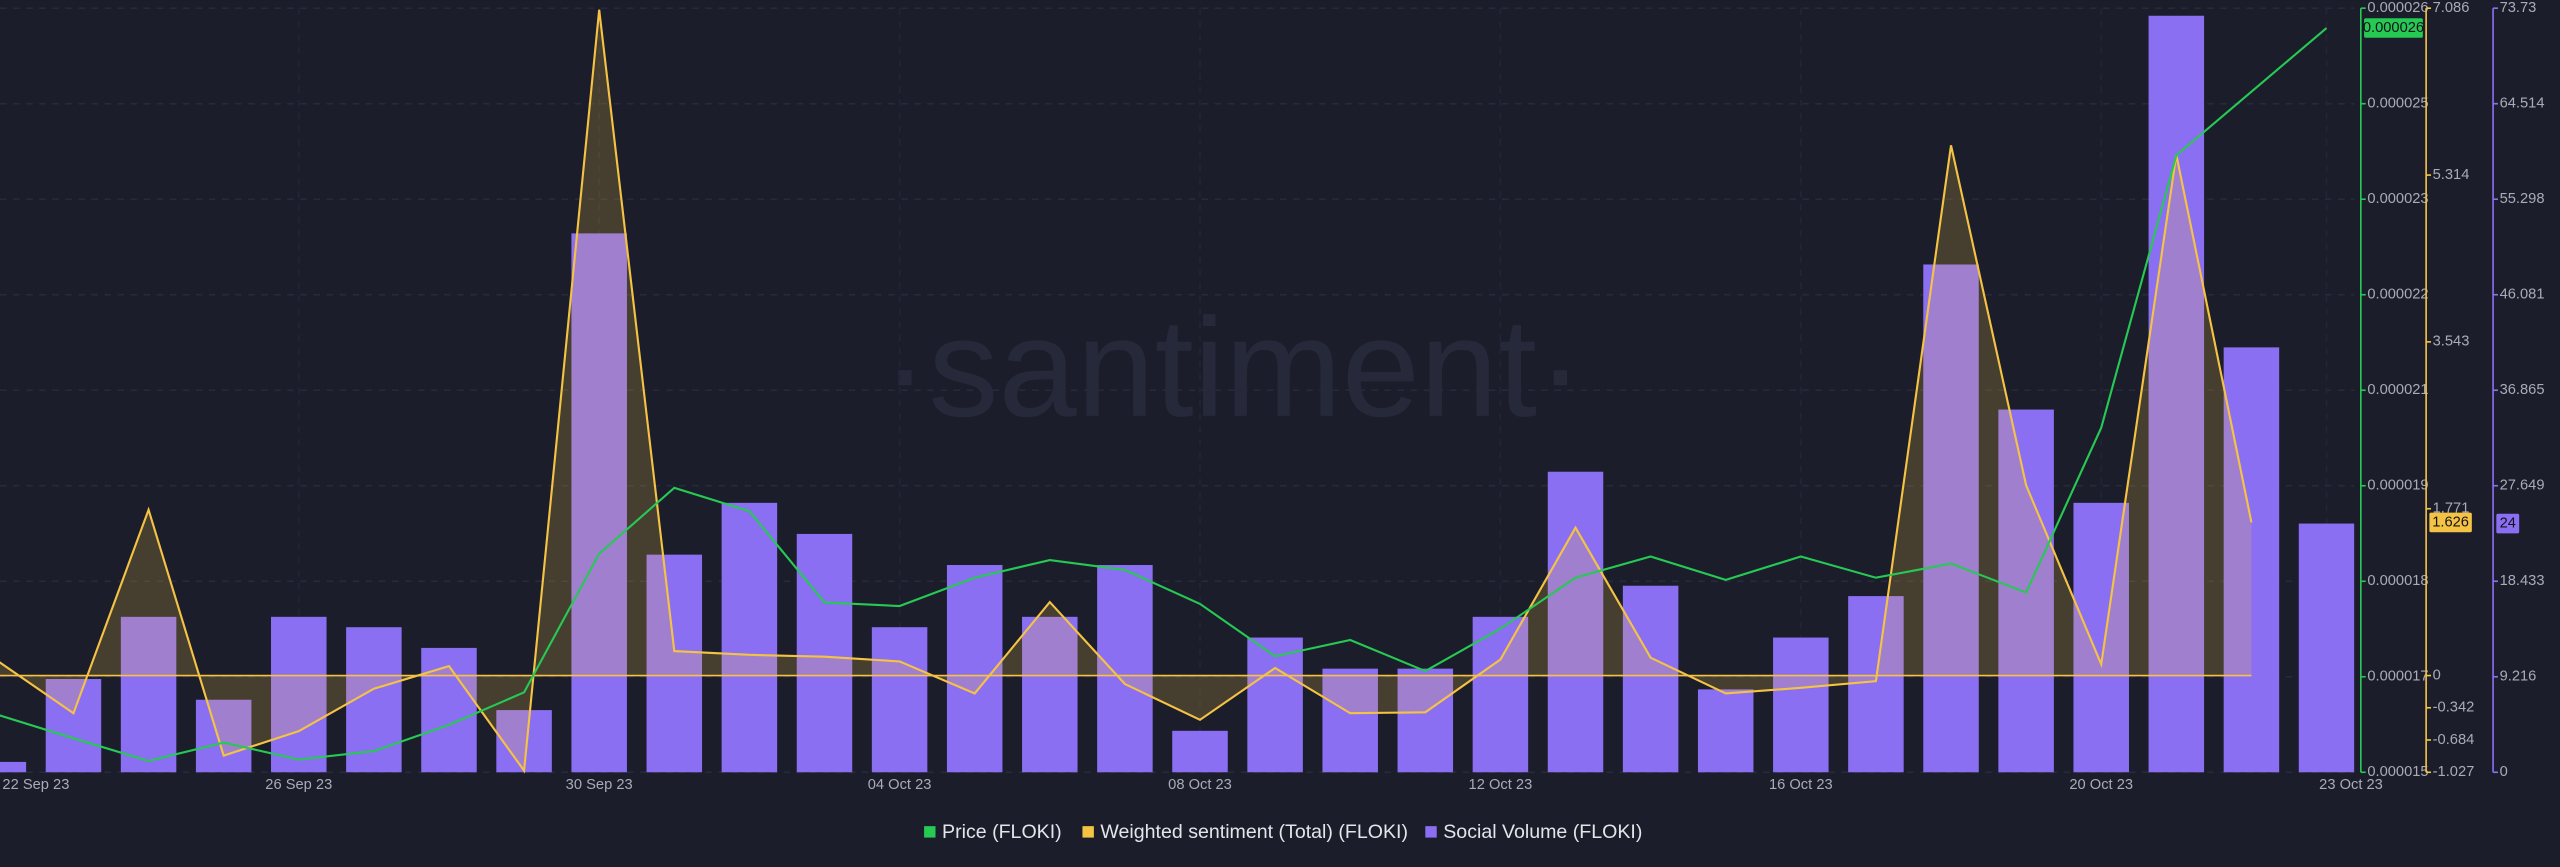 Image resolution: width=2560 pixels, height=867 pixels. What do you see at coordinates (1002, 832) in the screenshot?
I see `legend-label: Price (FLOKI)` at bounding box center [1002, 832].